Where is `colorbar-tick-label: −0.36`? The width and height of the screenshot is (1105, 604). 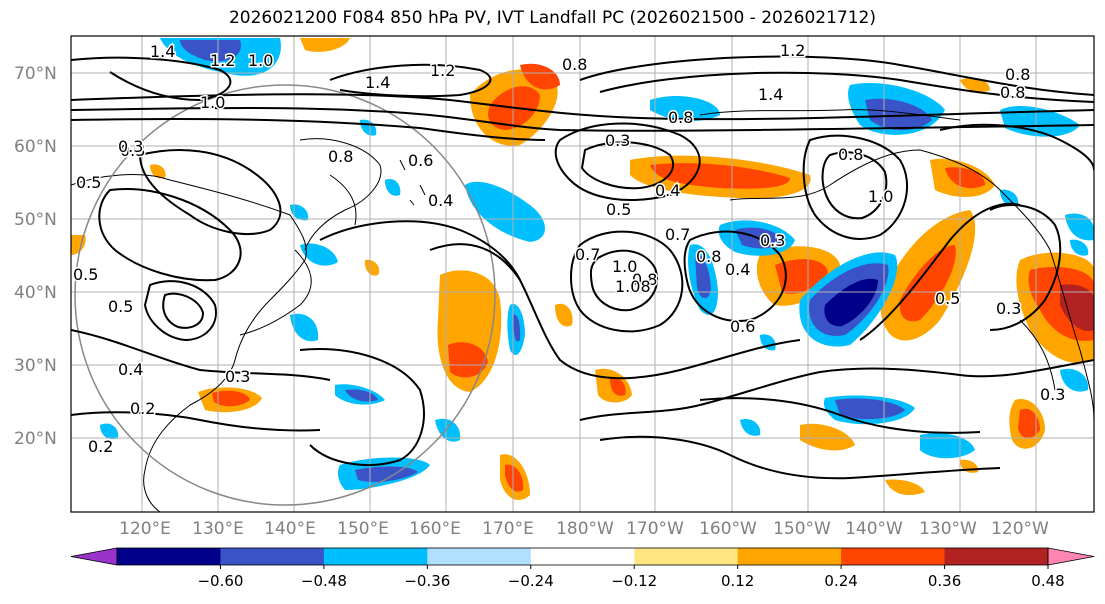 colorbar-tick-label: −0.36 is located at coordinates (427, 581).